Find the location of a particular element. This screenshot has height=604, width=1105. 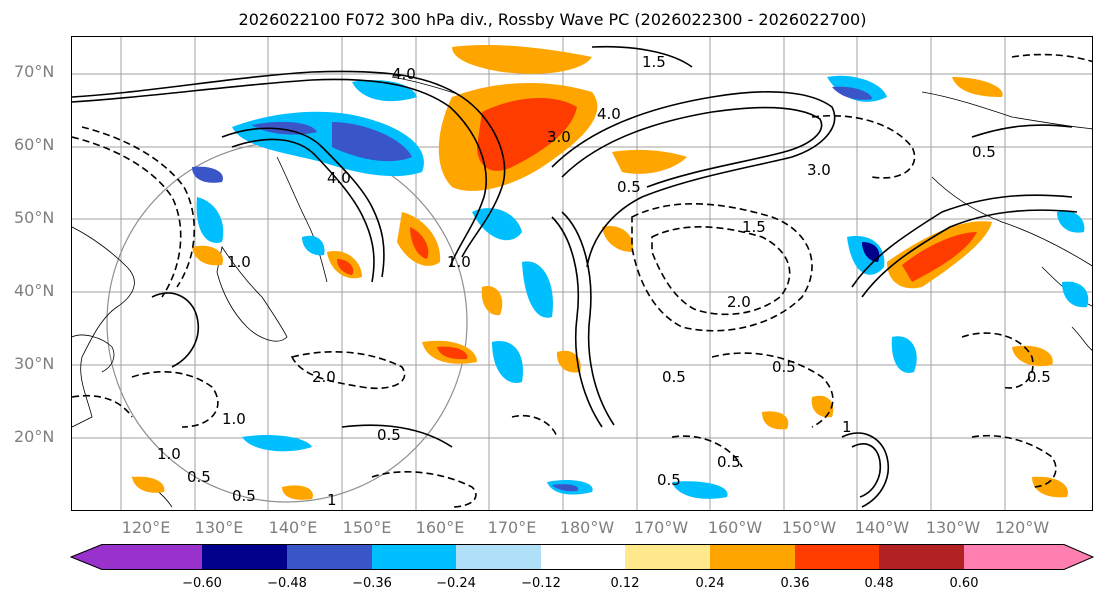

lat-label: 40°N is located at coordinates (34, 290).